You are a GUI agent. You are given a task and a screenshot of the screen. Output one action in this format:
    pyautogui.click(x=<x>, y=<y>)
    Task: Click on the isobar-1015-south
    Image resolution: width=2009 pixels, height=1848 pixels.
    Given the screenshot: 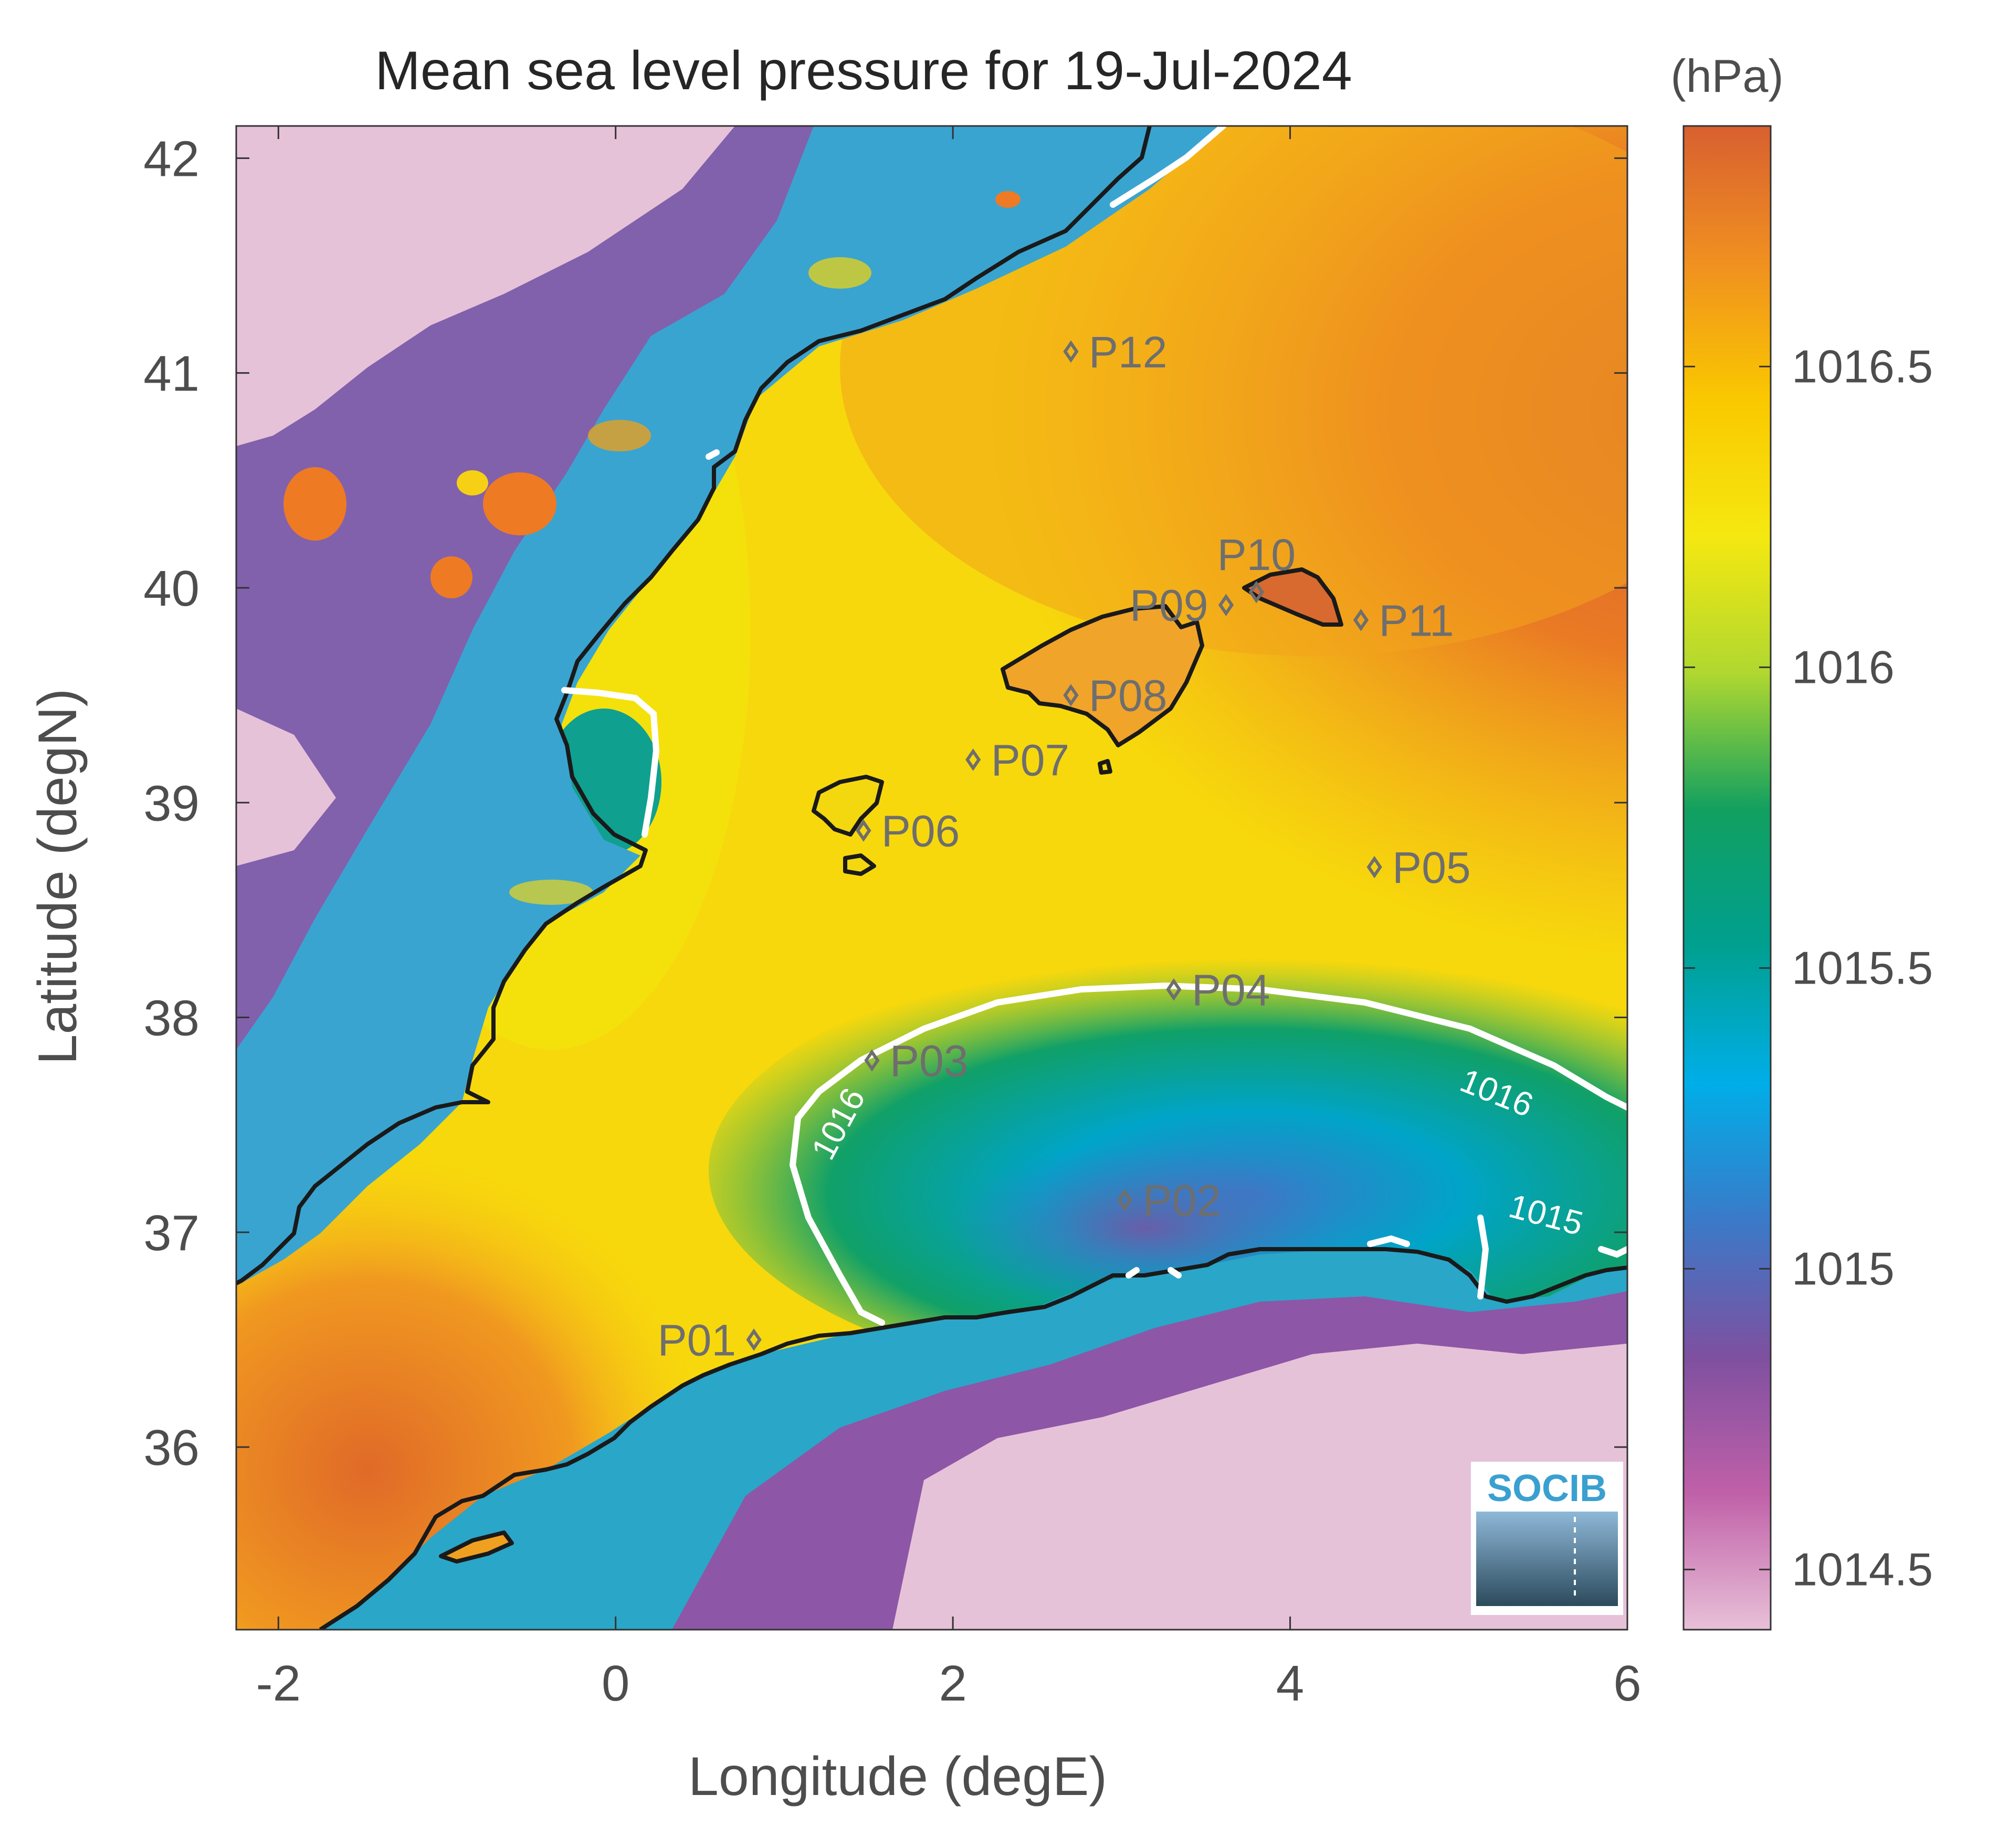 What is the action you would take?
    pyautogui.click(x=1388, y=1241)
    